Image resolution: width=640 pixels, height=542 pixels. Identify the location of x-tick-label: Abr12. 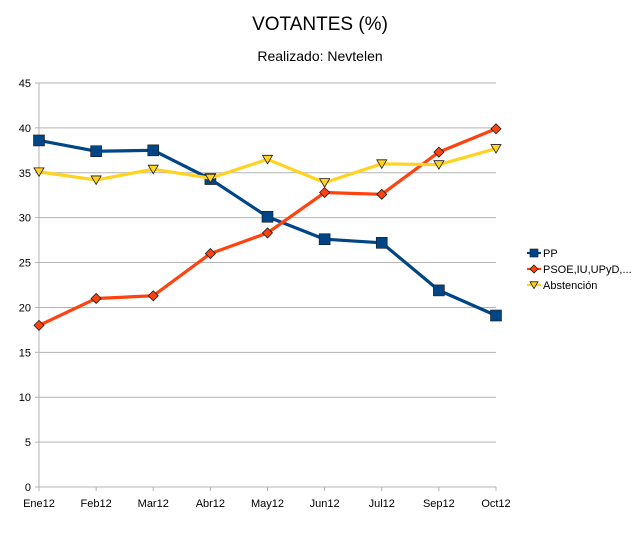
(210, 504).